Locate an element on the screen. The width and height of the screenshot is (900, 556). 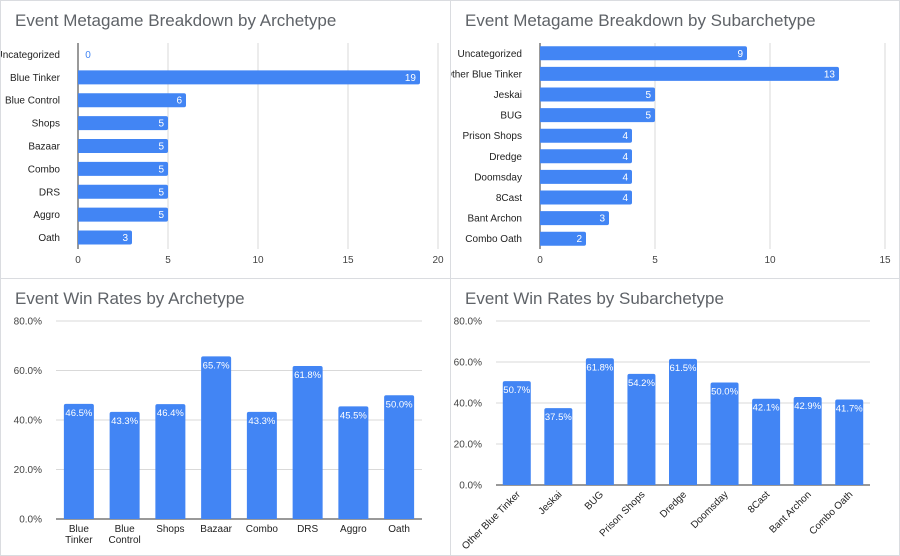
data-label: 45.5% is located at coordinates (353, 415).